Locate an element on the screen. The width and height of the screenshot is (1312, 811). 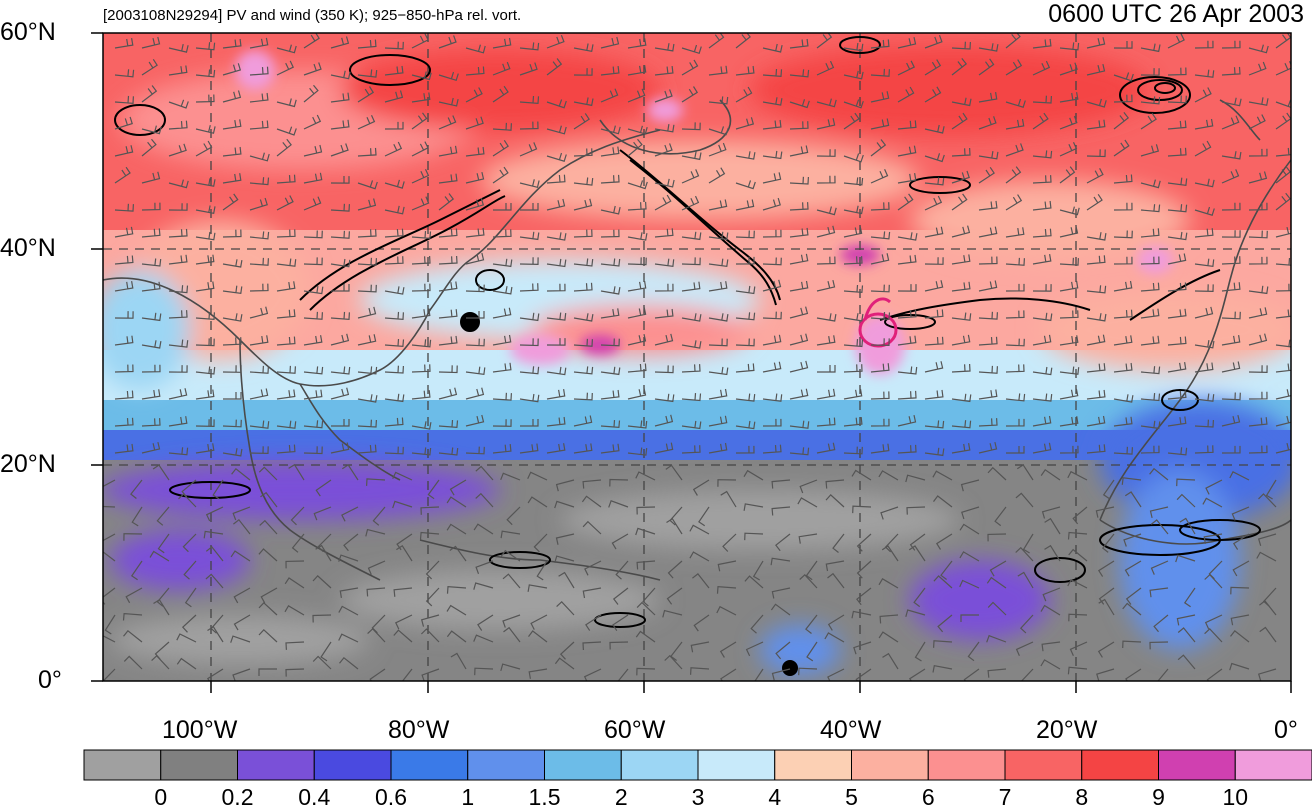
lat-label-40n: 40°N is located at coordinates (28, 248).